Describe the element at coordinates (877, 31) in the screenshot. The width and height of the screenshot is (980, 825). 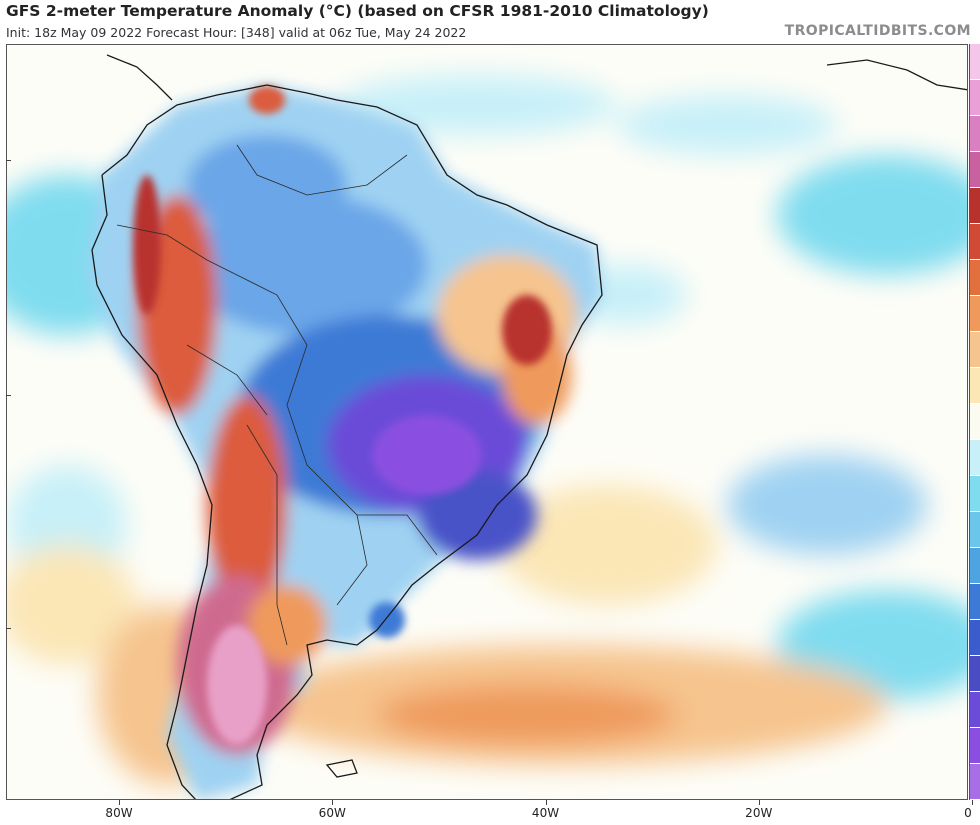
I see `brand-watermark: TROPICALTIDBITS.COM` at that location.